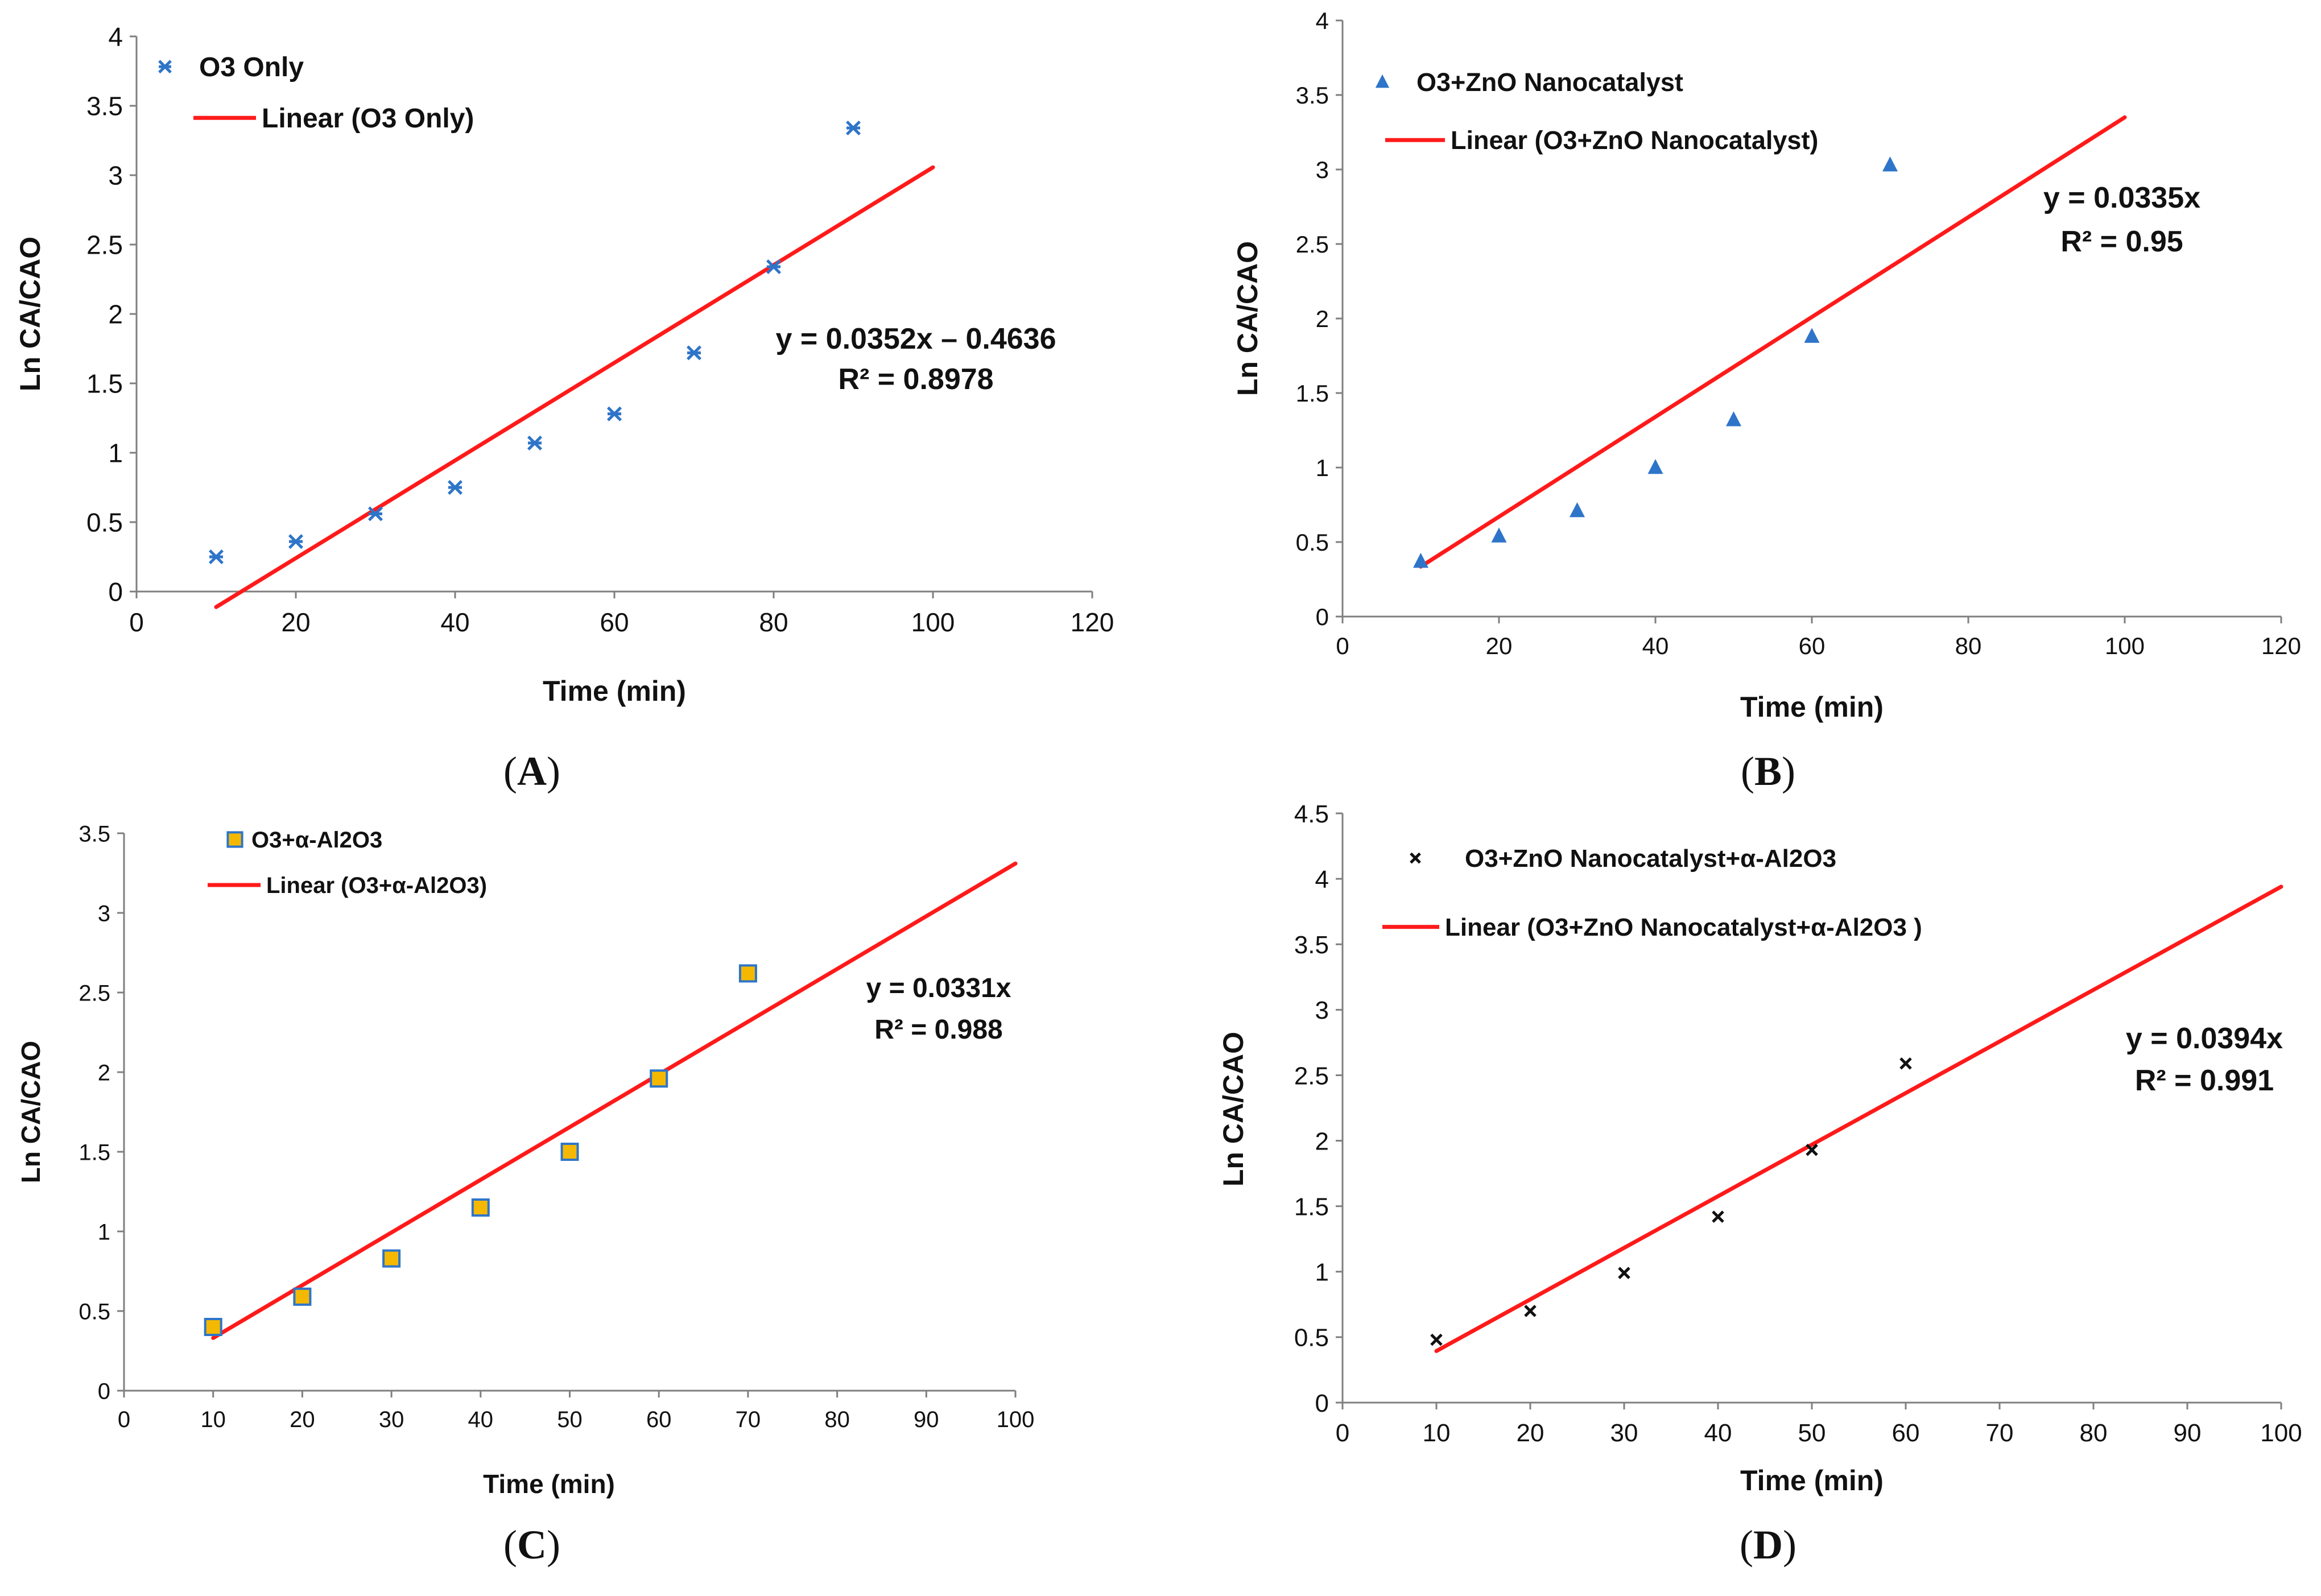  What do you see at coordinates (376, 886) in the screenshot?
I see `legend-trendline-label: Linear (O3+α-Al2O3)` at bounding box center [376, 886].